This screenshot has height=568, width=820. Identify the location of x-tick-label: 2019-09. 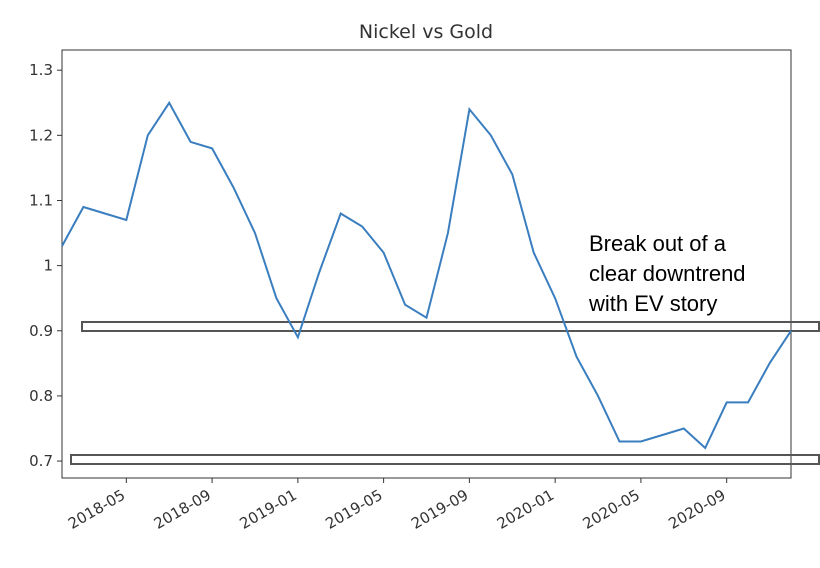
(439, 509).